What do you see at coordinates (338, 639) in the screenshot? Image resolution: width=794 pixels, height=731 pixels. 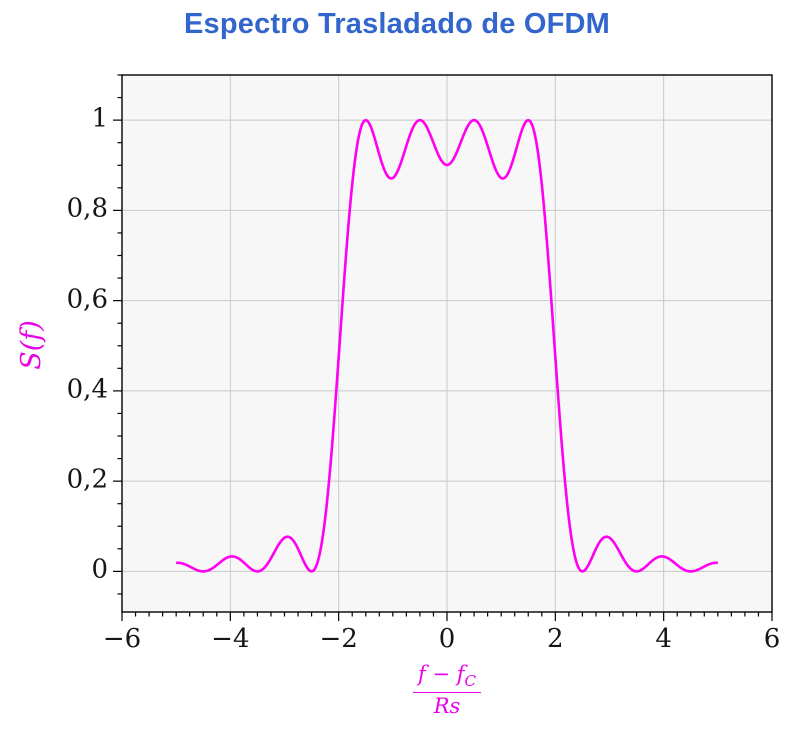 I see `x-tick-label: −2` at bounding box center [338, 639].